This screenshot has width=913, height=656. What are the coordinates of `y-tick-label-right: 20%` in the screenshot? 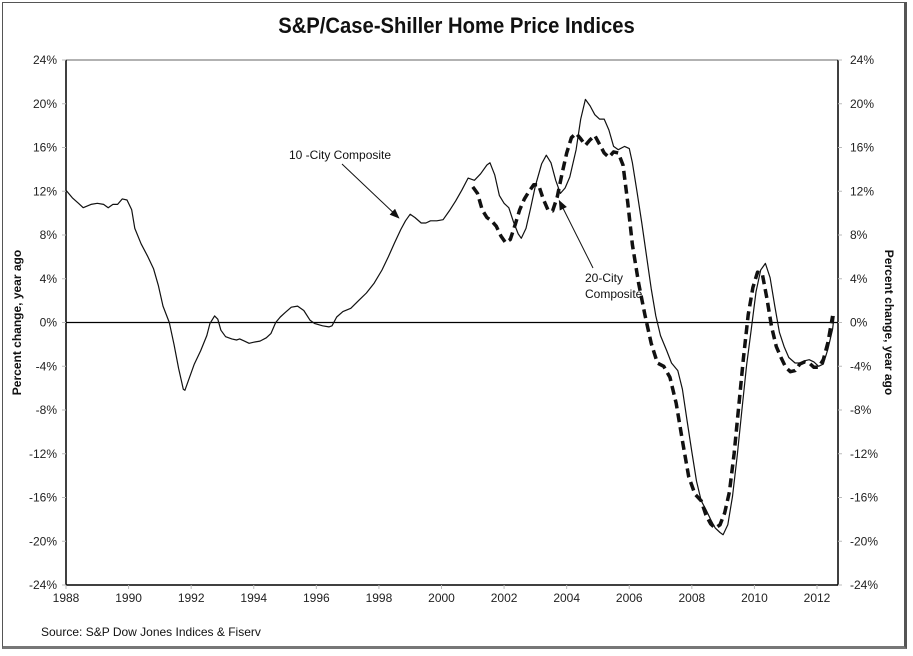 It's located at (862, 104).